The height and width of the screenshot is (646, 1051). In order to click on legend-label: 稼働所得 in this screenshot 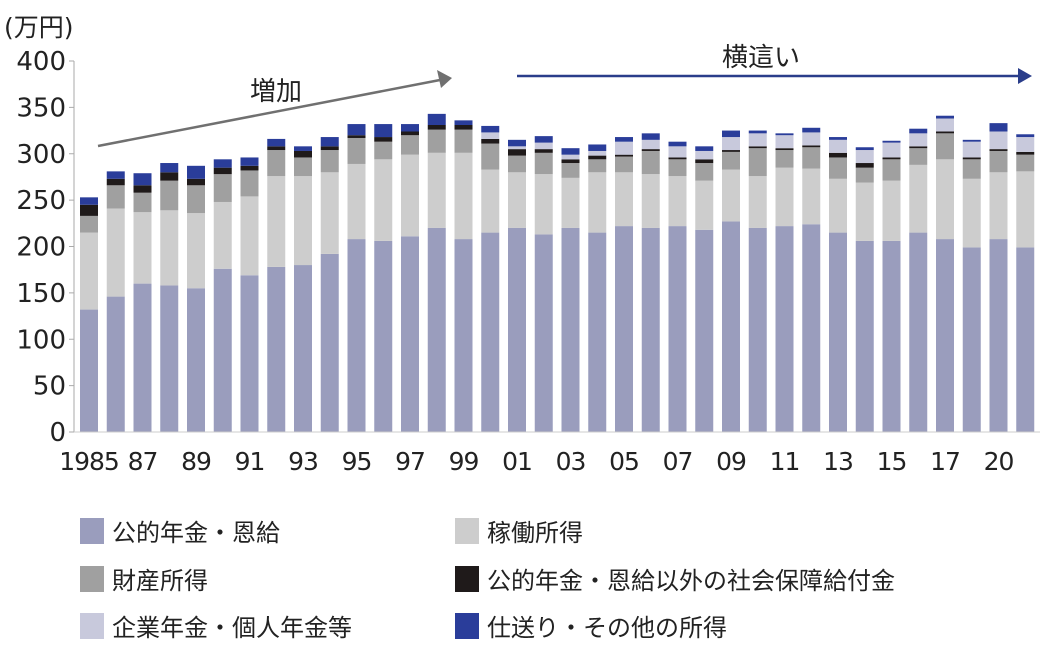, I will do `click(535, 533)`.